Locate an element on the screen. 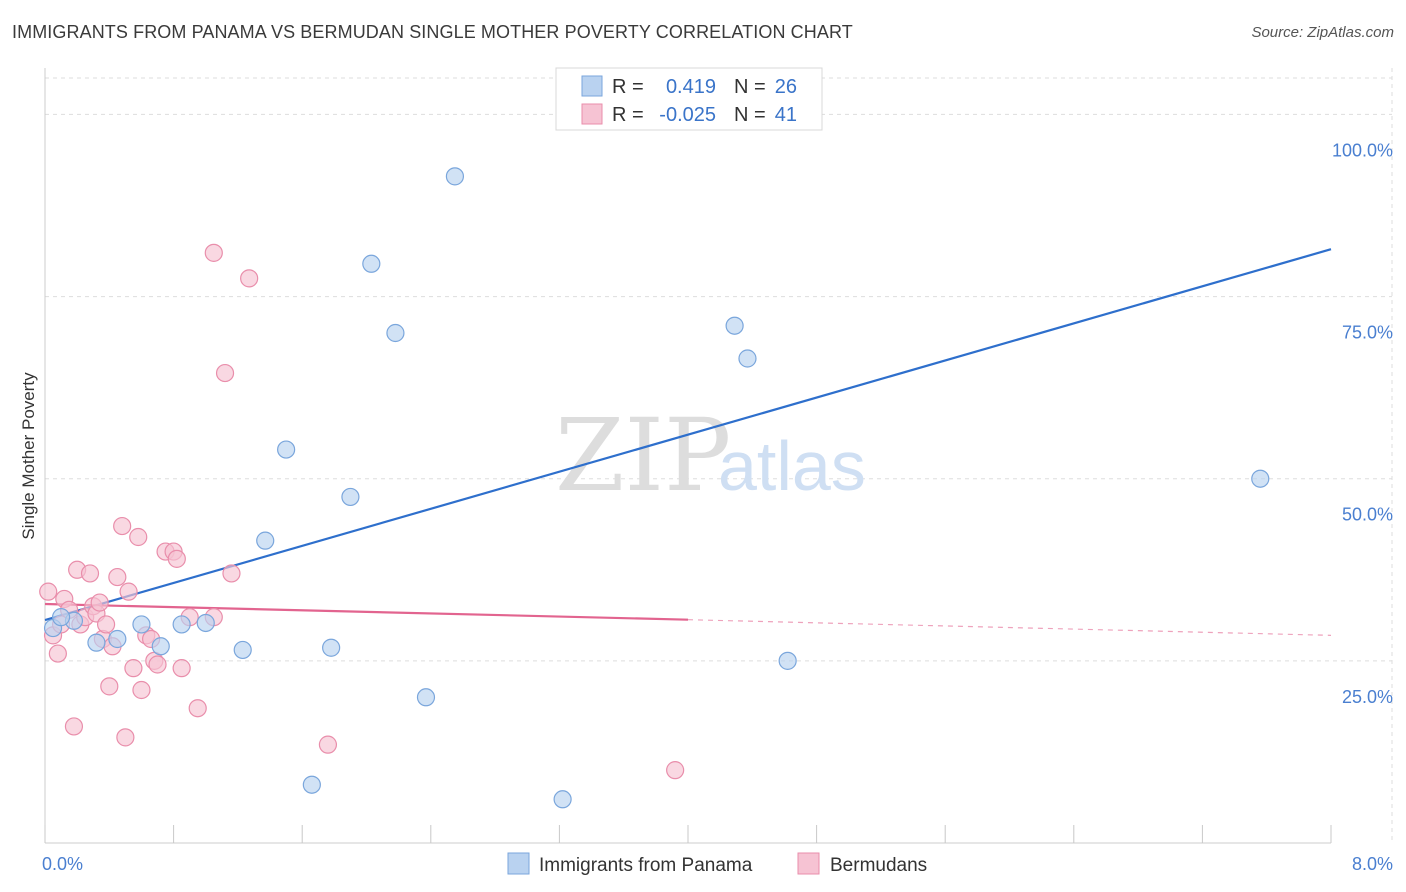 Image resolution: width=1406 pixels, height=892 pixels. legend-label-panama: Immigrants from Panama is located at coordinates (646, 865).